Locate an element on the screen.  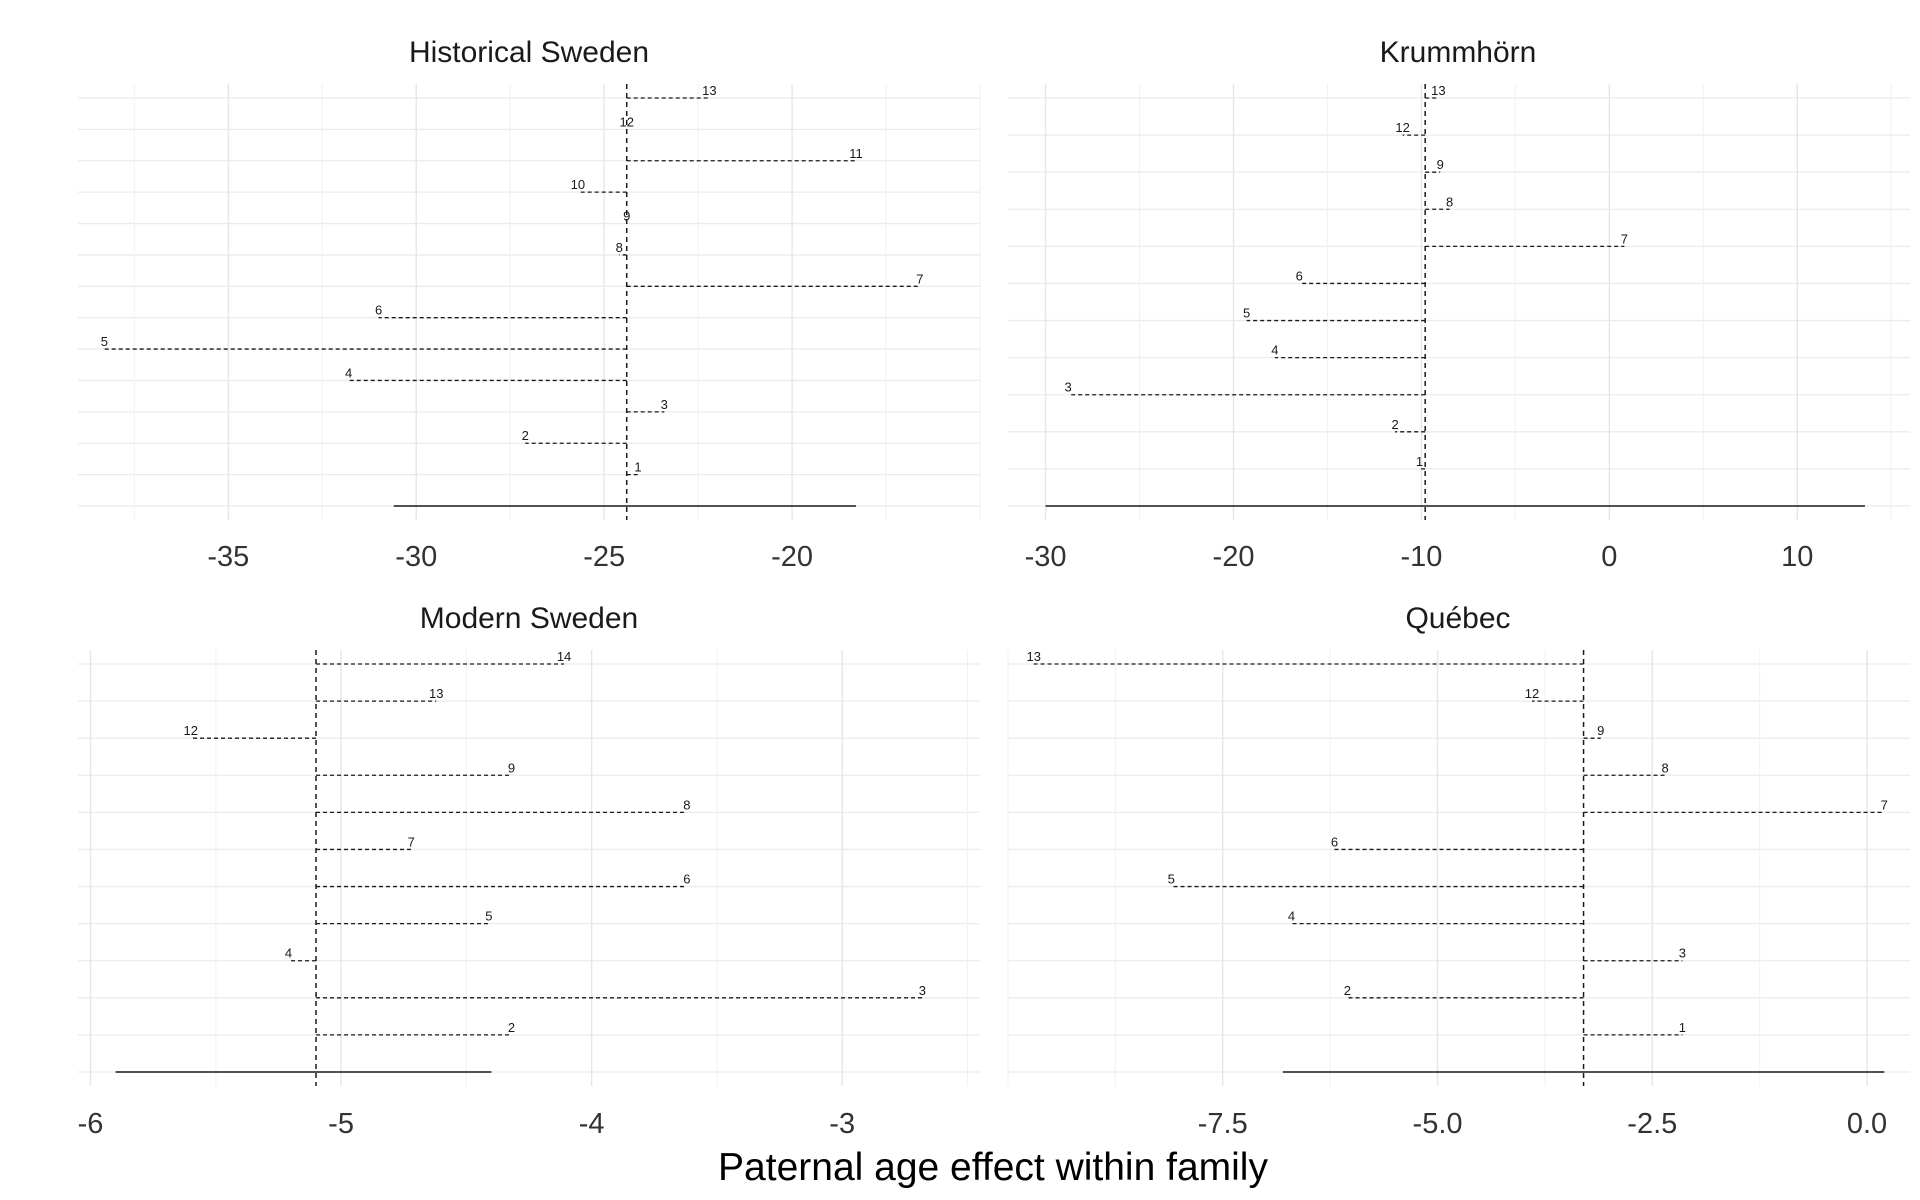
panel-title: Krummhörn is located at coordinates (1458, 52).